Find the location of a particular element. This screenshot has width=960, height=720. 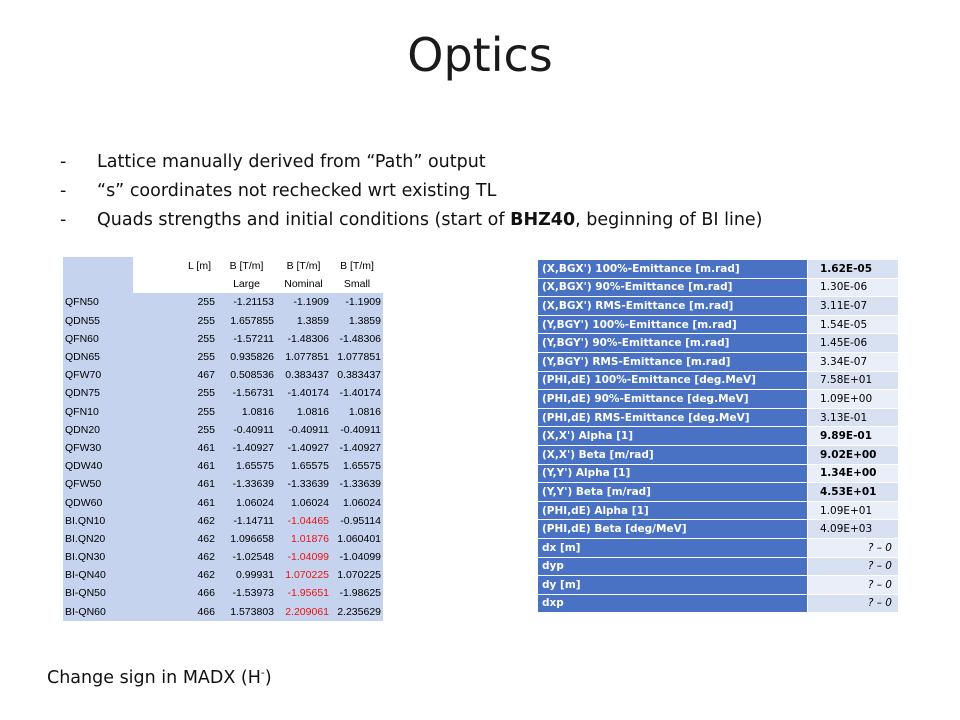

table-cell-name: QDN20 is located at coordinates (98, 429).